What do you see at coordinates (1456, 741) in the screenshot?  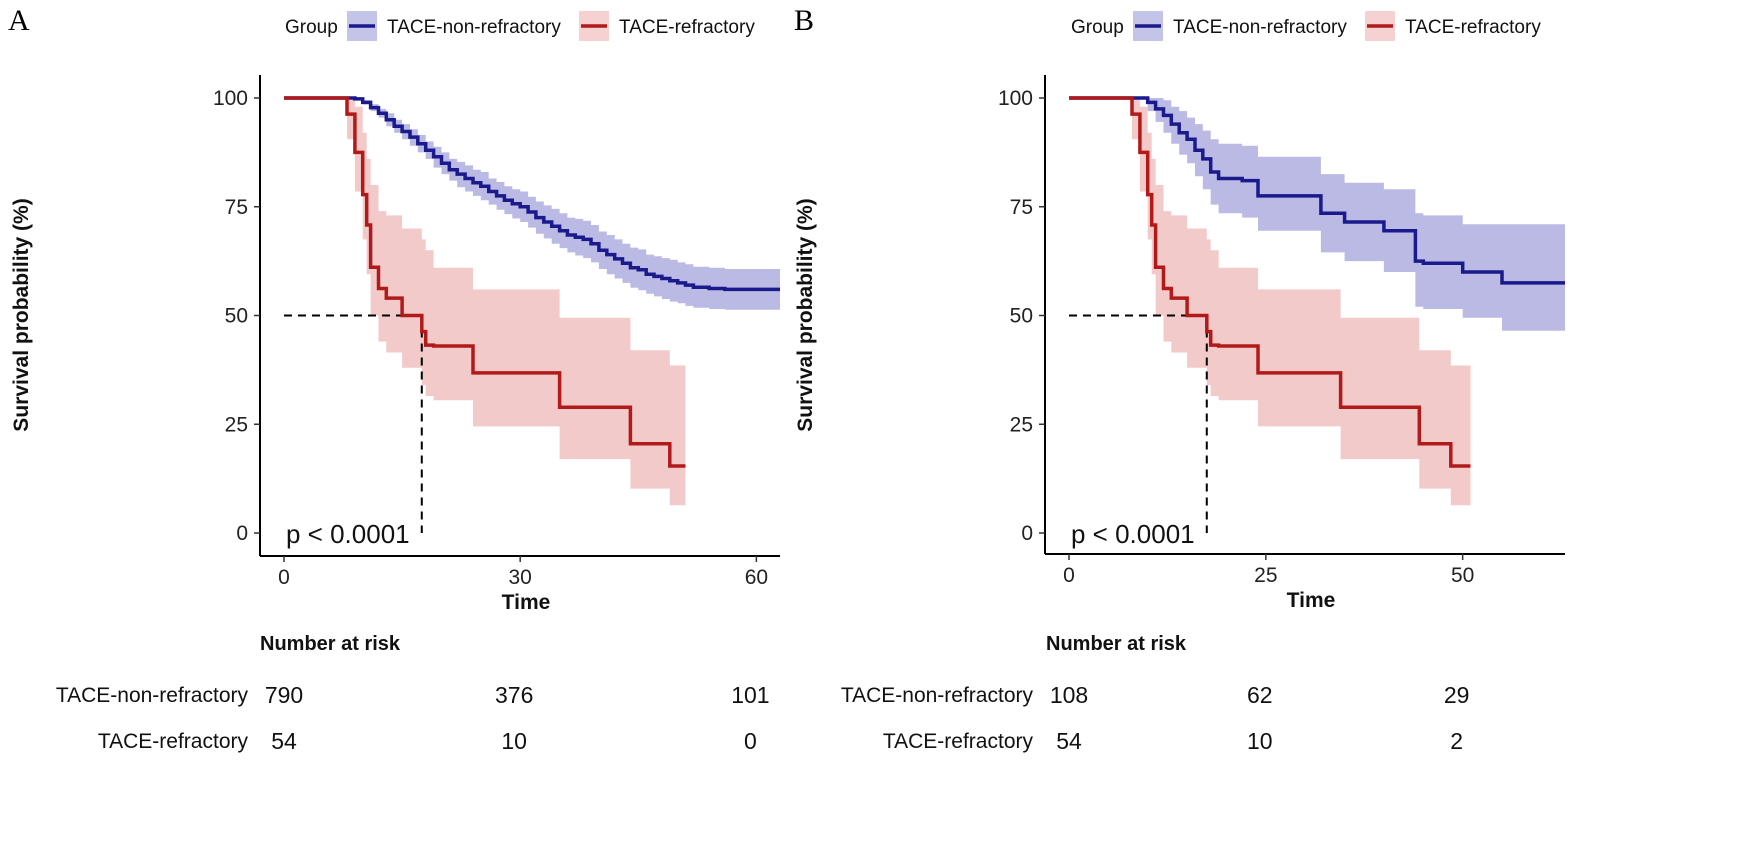 I see `risk-count: 2` at bounding box center [1456, 741].